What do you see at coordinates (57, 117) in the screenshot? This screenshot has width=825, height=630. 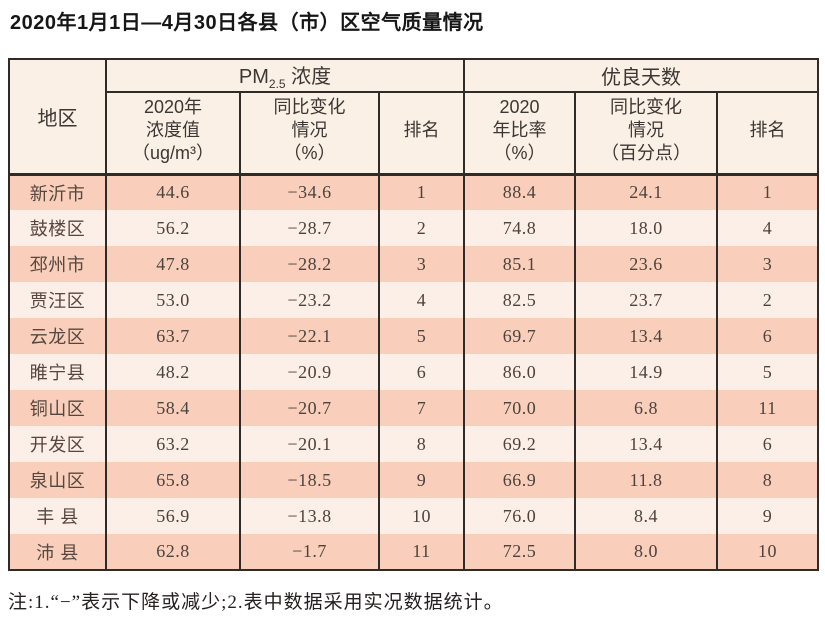 I see `header-region: 地区` at bounding box center [57, 117].